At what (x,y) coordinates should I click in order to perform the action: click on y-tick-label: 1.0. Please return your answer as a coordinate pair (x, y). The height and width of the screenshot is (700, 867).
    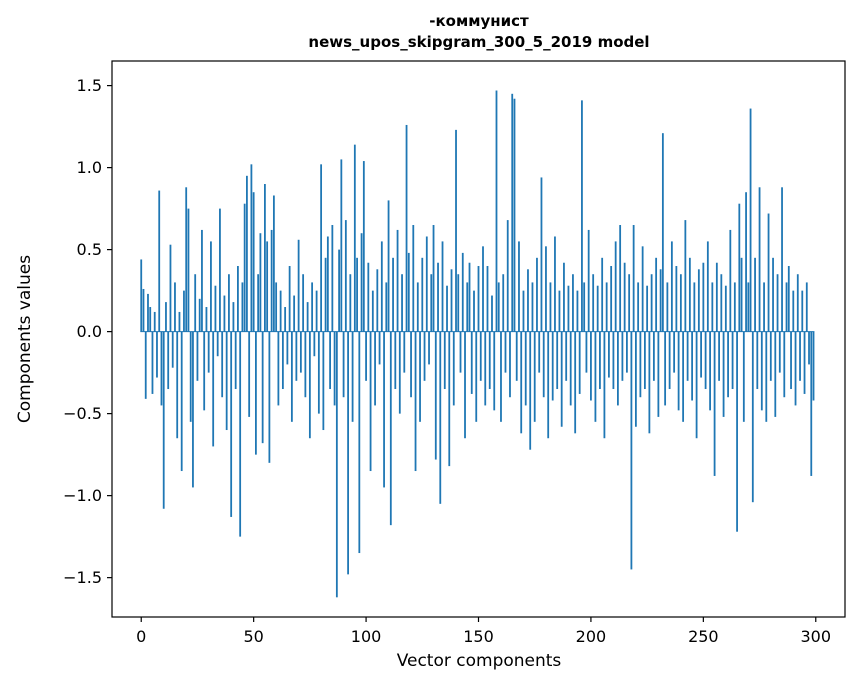
    Looking at the image, I should click on (89, 167).